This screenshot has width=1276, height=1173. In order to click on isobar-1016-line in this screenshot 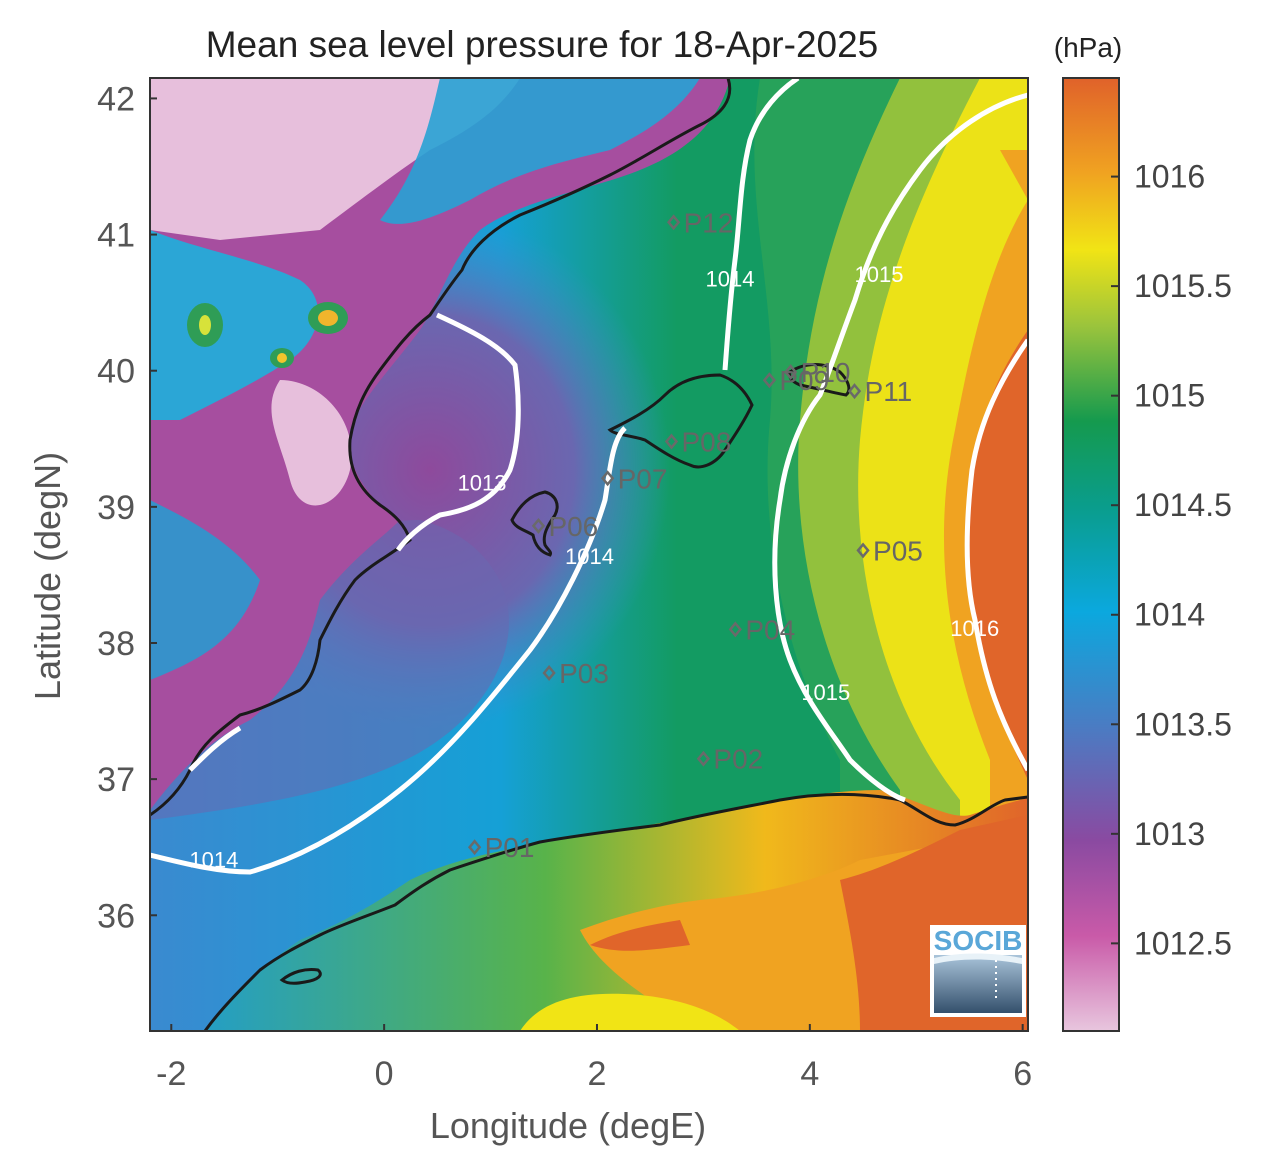, I will do `click(996, 555)`.